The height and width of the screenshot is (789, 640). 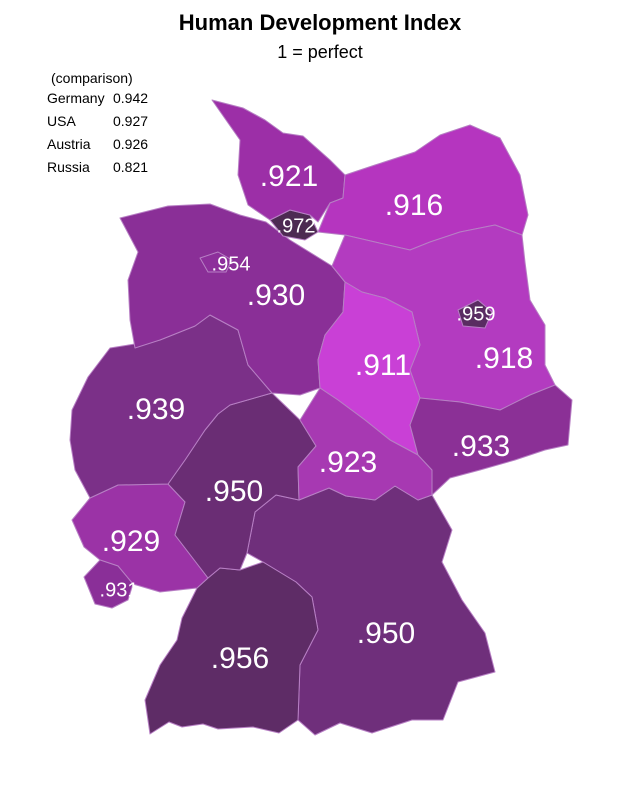 What do you see at coordinates (69, 144) in the screenshot?
I see `legend-country: Austria` at bounding box center [69, 144].